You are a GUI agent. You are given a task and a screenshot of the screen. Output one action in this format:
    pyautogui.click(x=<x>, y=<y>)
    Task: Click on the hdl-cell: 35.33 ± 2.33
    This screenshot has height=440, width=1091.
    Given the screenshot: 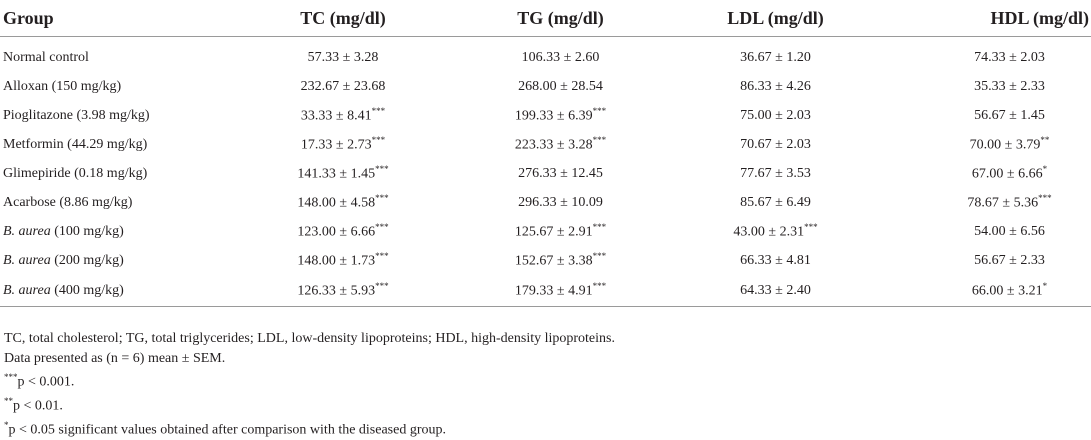 What is the action you would take?
    pyautogui.click(x=987, y=86)
    